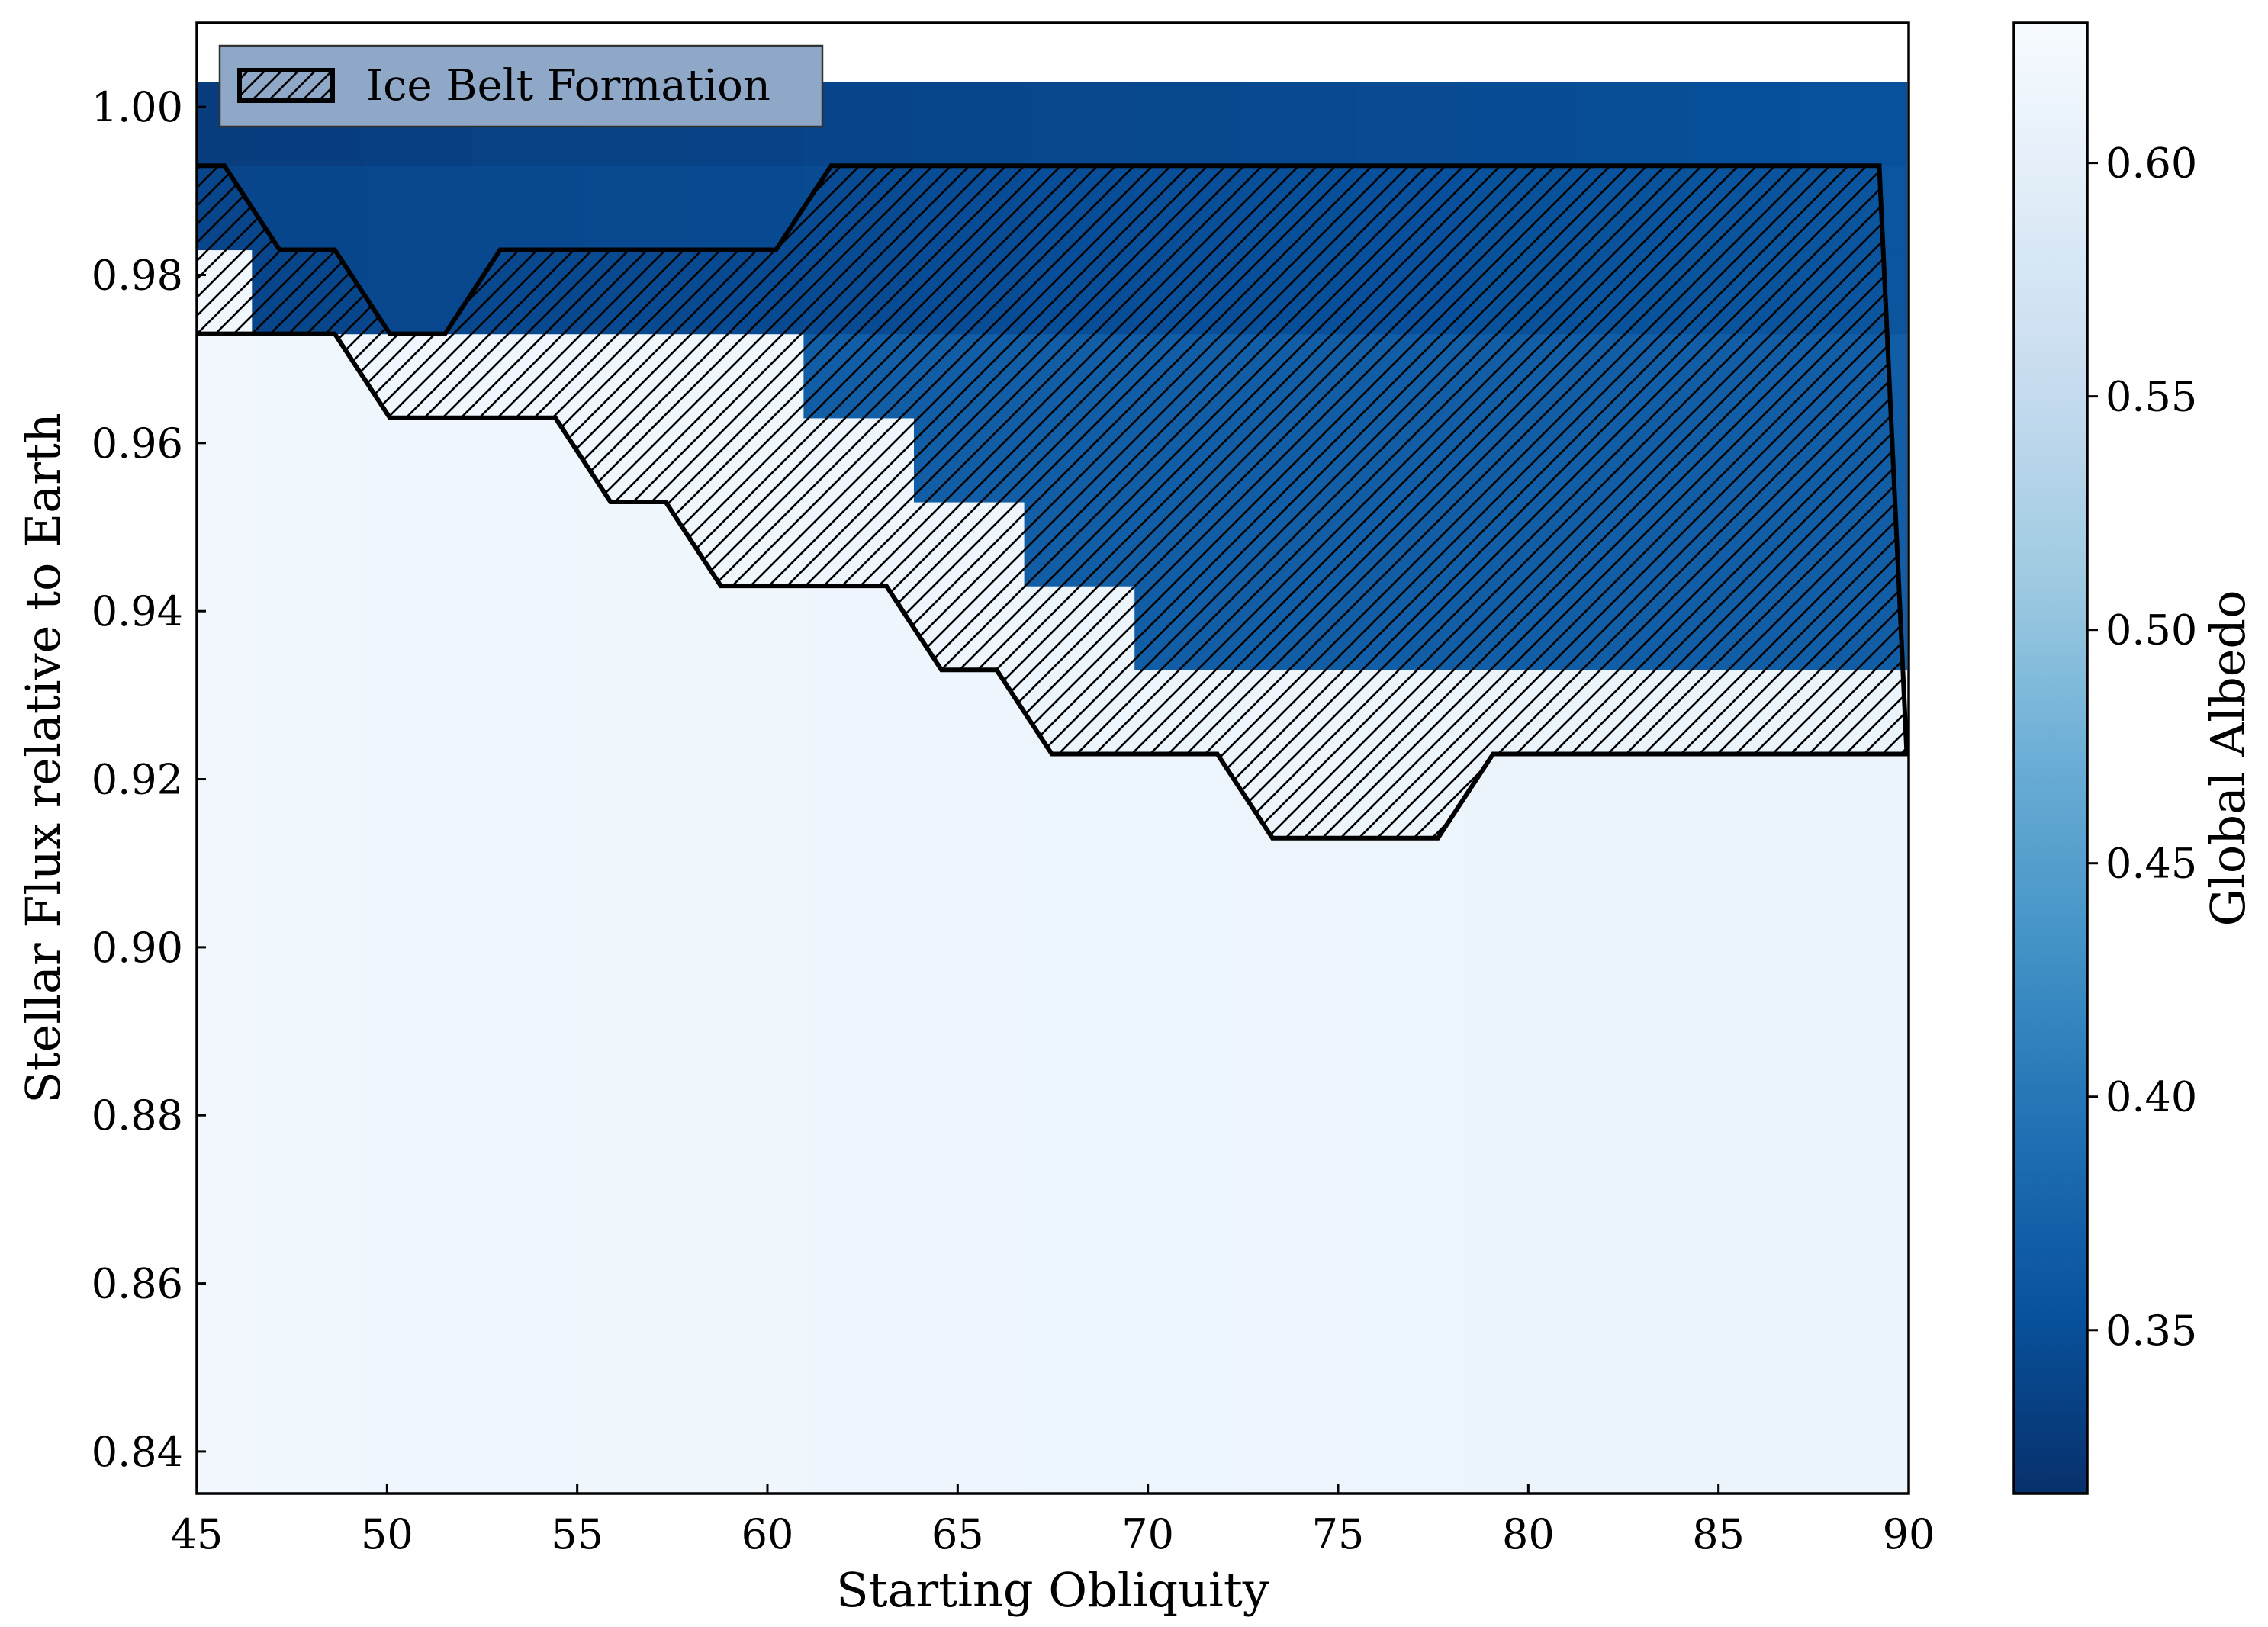 The image size is (2268, 1627). What do you see at coordinates (138, 444) in the screenshot?
I see `y-tick-label: 0.96` at bounding box center [138, 444].